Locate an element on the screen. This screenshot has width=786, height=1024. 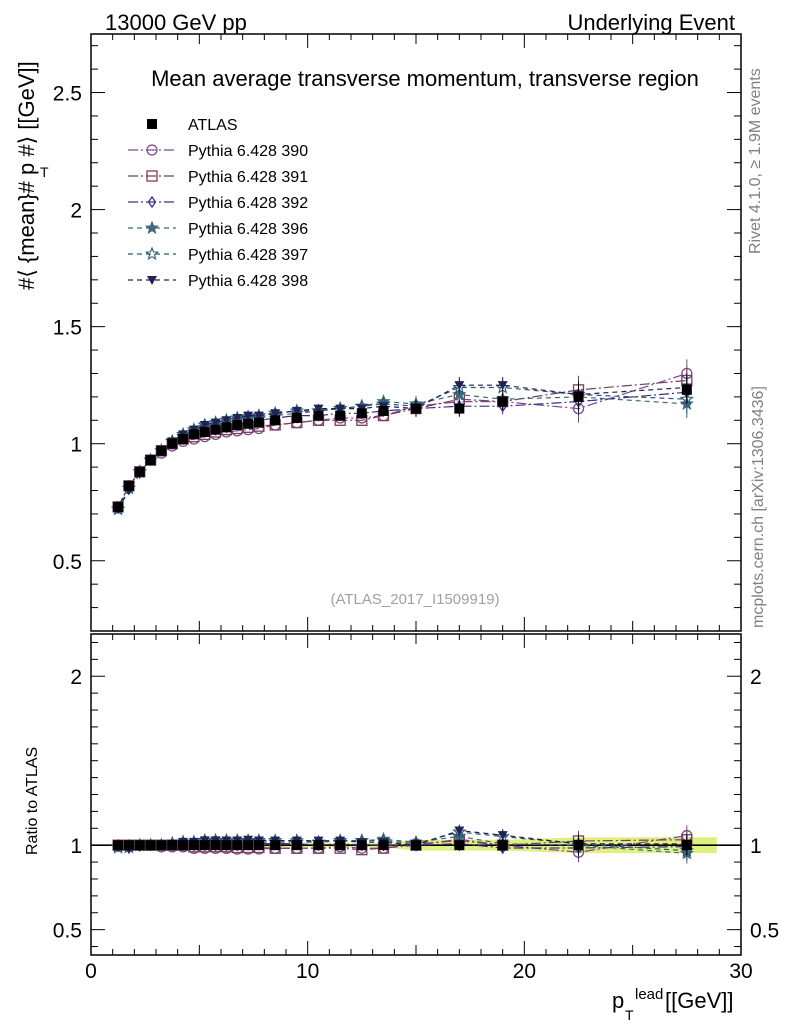
x-tick-label: 30 is located at coordinates (740, 971).